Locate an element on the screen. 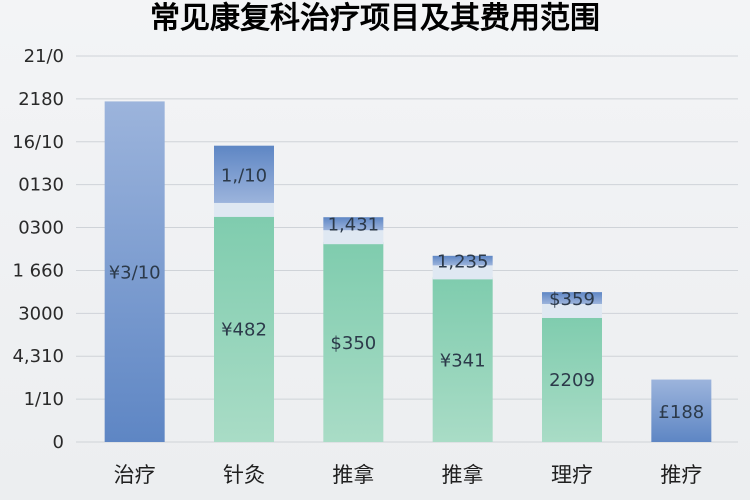 The image size is (750, 500). bar-group: 1,431 $350 is located at coordinates (353, 328).